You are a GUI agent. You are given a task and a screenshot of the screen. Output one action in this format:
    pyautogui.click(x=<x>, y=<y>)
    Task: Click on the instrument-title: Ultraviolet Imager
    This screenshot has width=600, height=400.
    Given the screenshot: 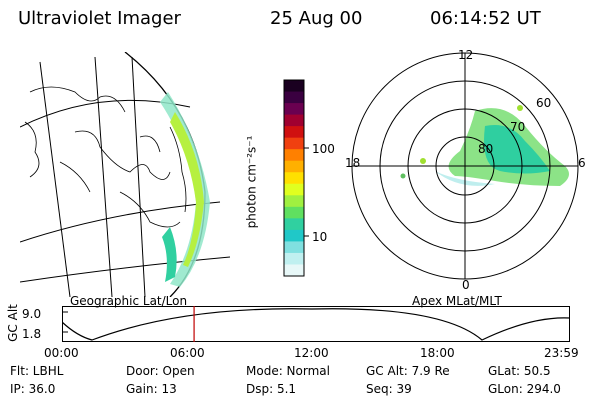 What is the action you would take?
    pyautogui.click(x=99, y=18)
    